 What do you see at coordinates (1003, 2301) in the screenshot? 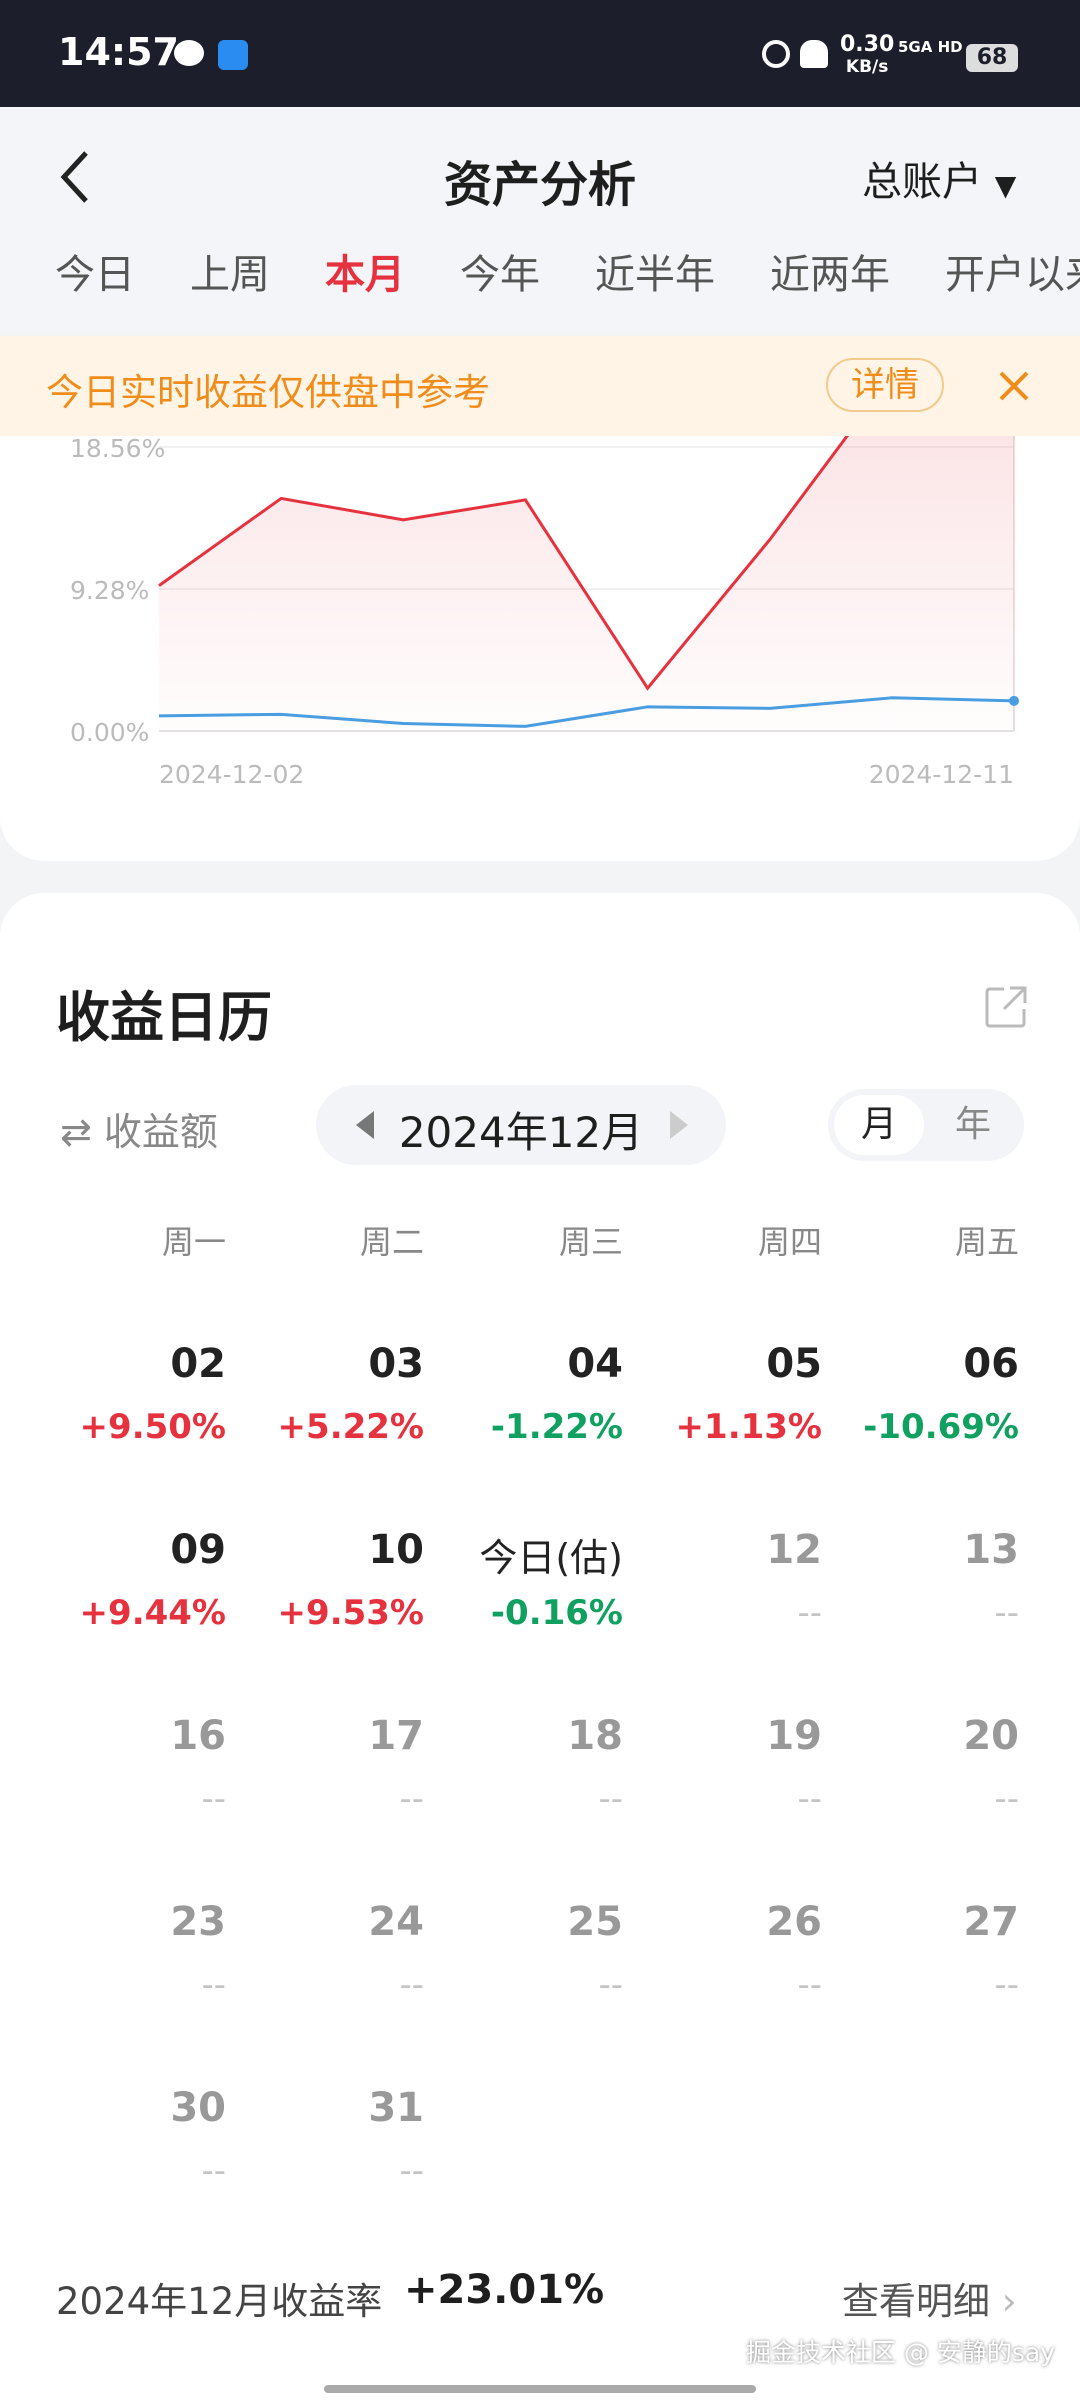
I see `chevron: ›` at bounding box center [1003, 2301].